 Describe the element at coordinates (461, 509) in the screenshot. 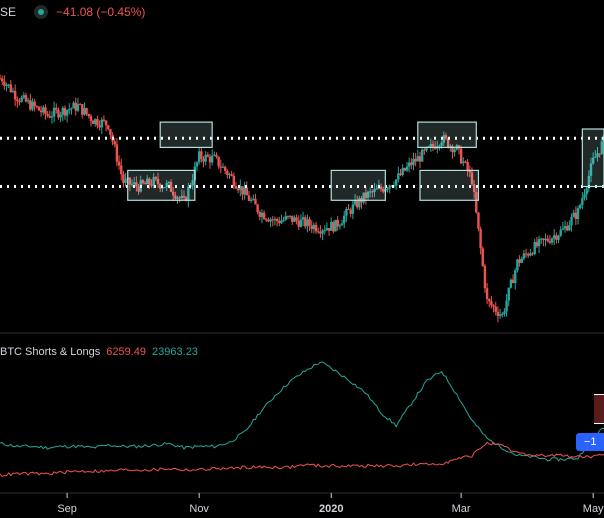

I see `x-axis-label: Mar` at that location.